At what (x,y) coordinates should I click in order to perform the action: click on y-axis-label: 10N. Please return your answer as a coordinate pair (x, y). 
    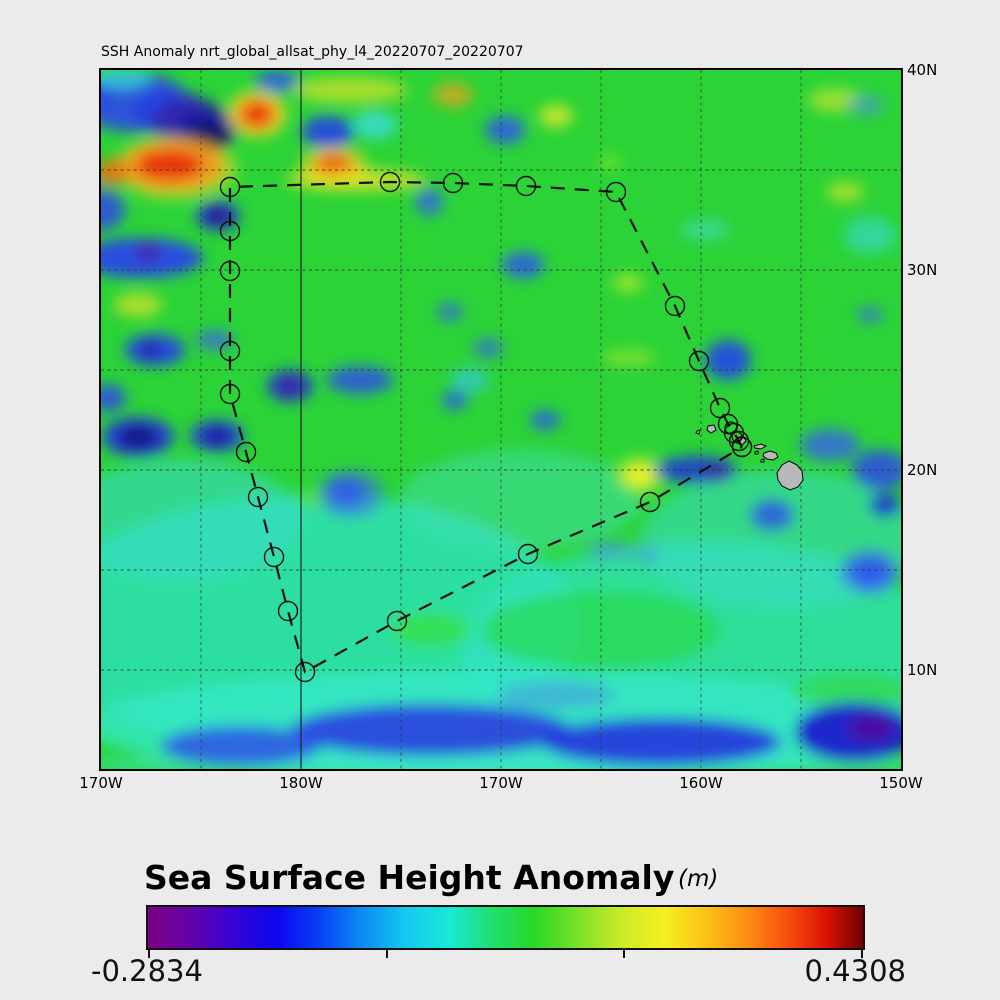
    Looking at the image, I should click on (922, 670).